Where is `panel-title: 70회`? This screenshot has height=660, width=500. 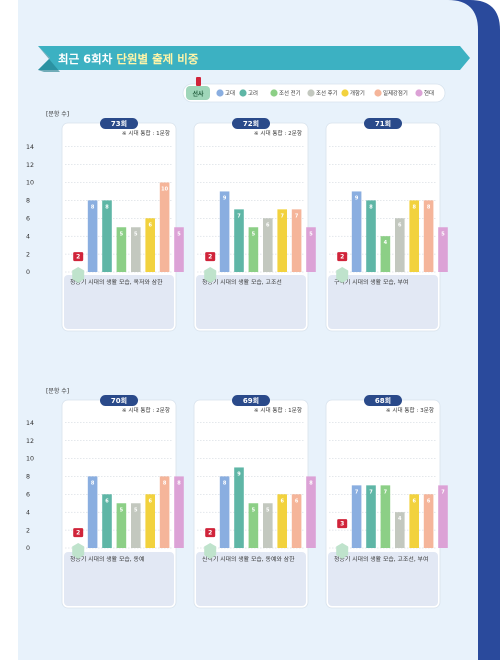 panel-title: 70회 is located at coordinates (119, 400).